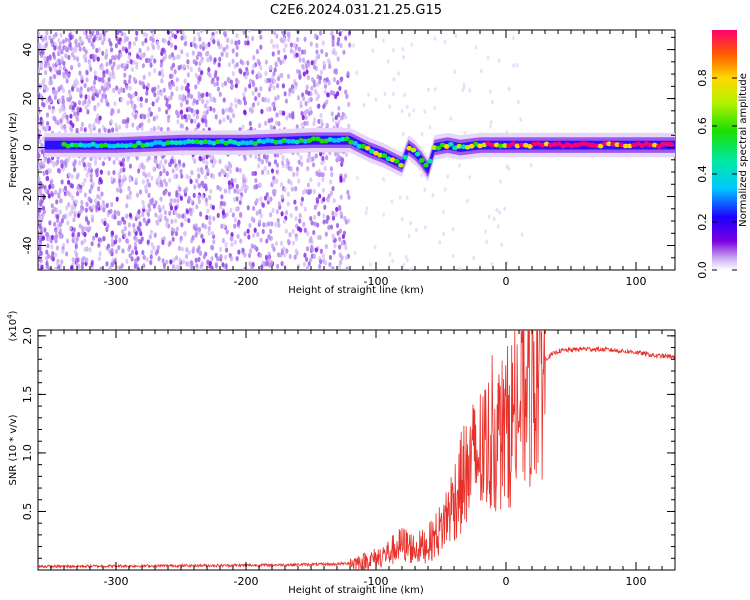  What do you see at coordinates (356, 290) in the screenshot?
I see `spectrogram-xlabel: Height of straight line (km)` at bounding box center [356, 290].